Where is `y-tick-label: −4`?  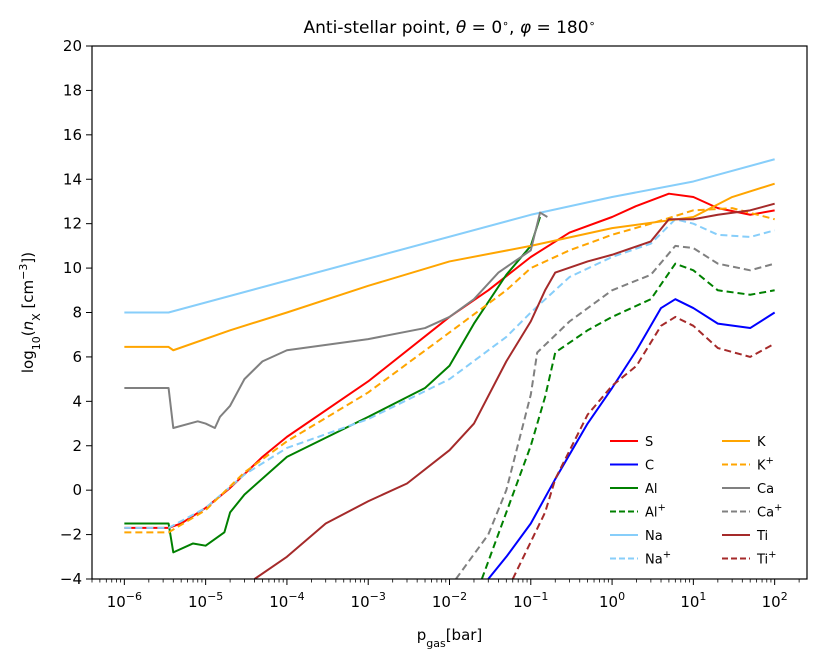 y-tick-label: −4 is located at coordinates (71, 579).